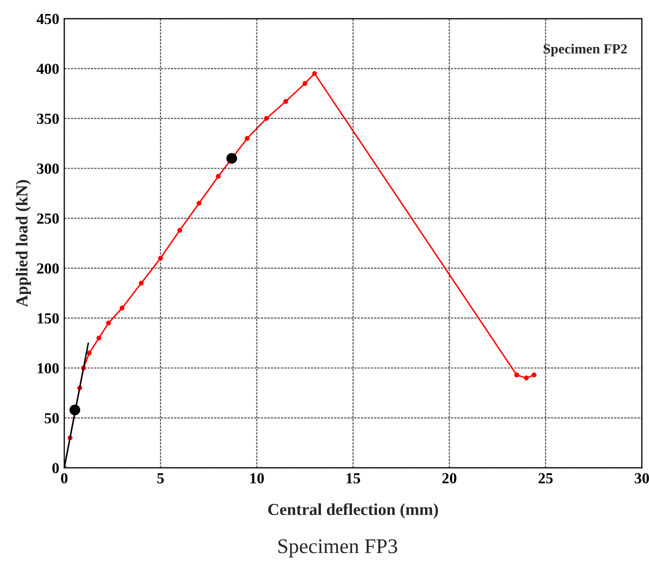 Image resolution: width=649 pixels, height=565 pixels. Describe the element at coordinates (353, 478) in the screenshot. I see `x-tick-label: 15` at that location.